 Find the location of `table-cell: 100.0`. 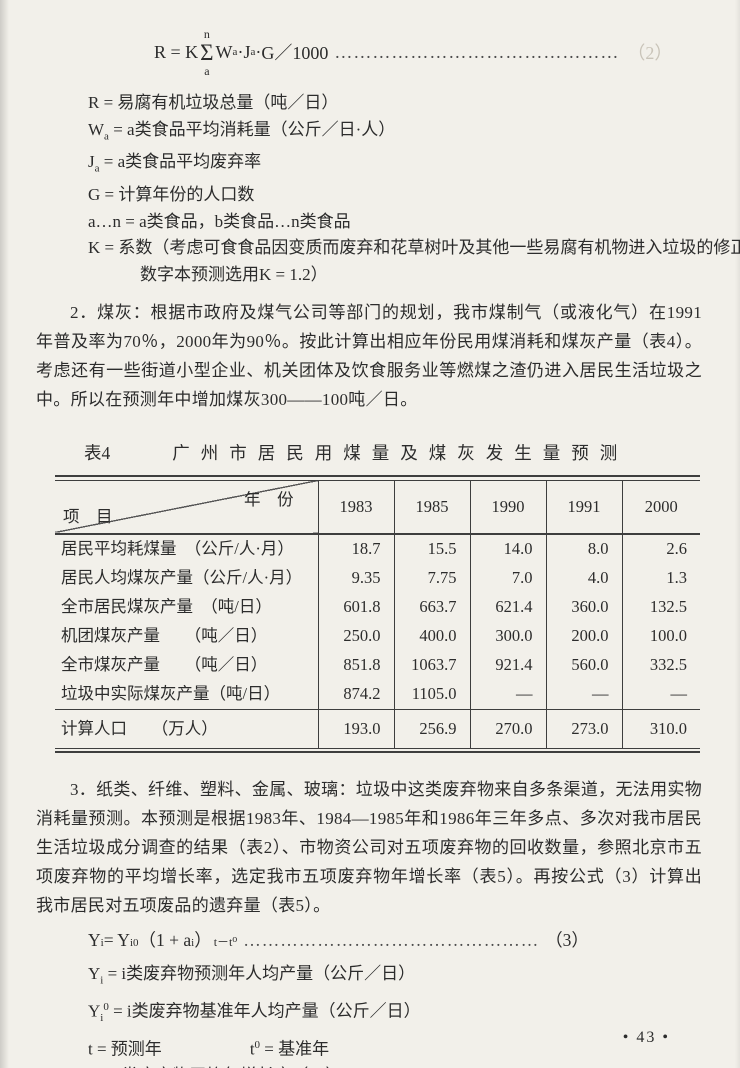

table-cell: 100.0 is located at coordinates (660, 636).